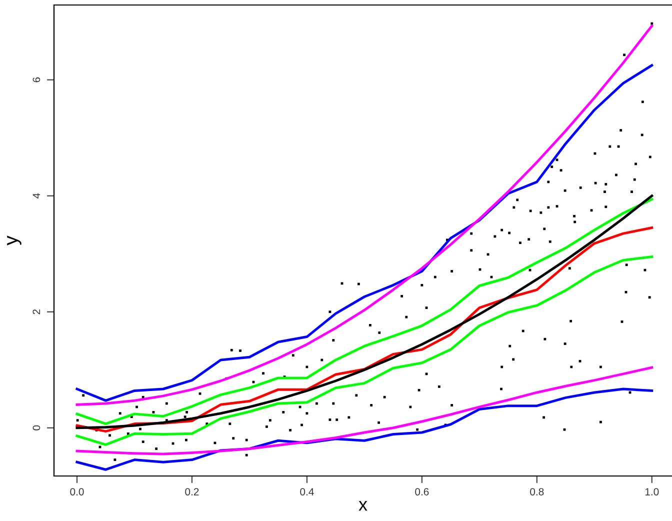 Image resolution: width=672 pixels, height=521 pixels. What do you see at coordinates (36, 79) in the screenshot?
I see `y-tick-label: 6` at bounding box center [36, 79].